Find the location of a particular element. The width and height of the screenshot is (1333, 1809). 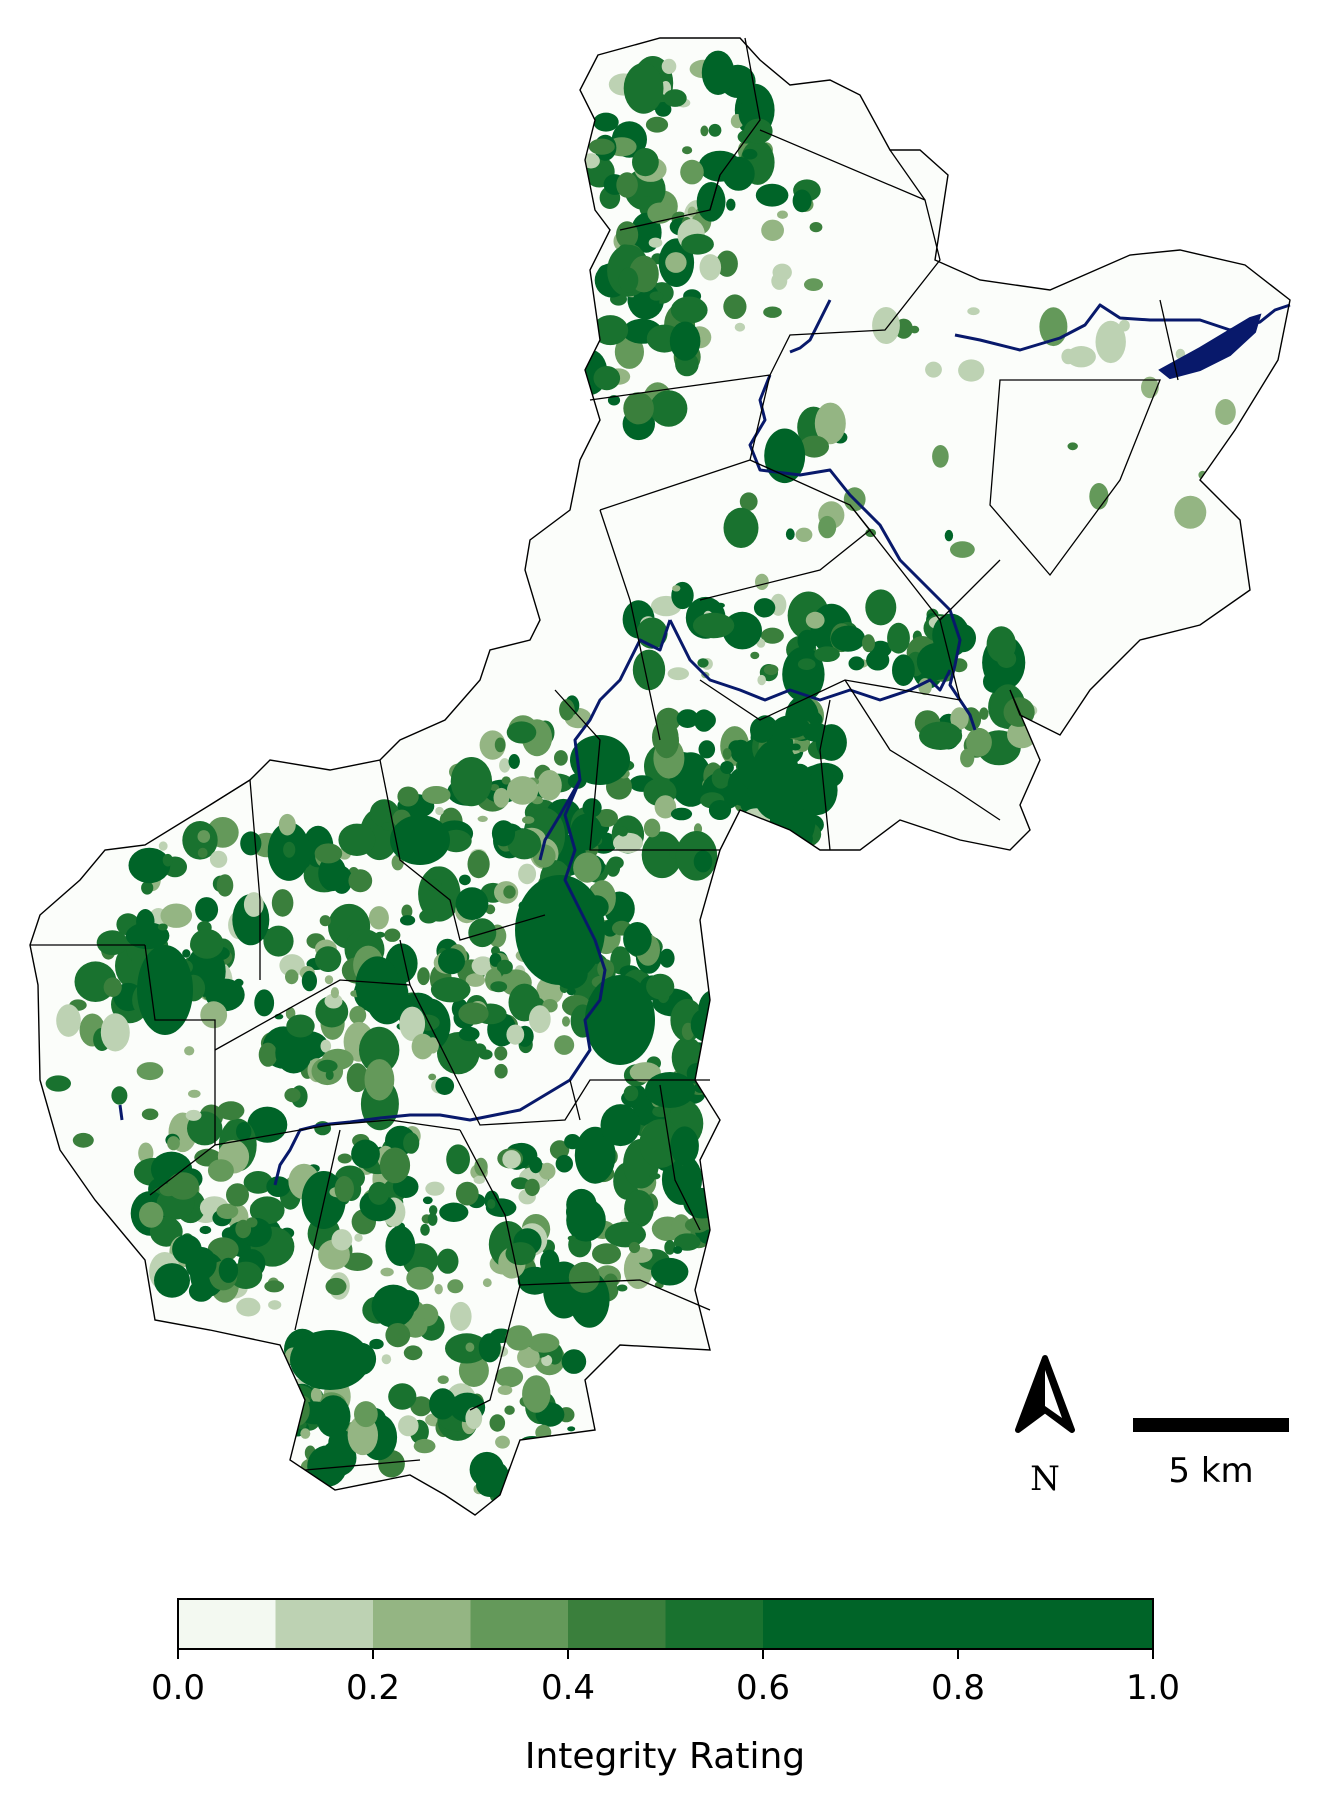

colorbar-tick-label: 1.0 is located at coordinates (1153, 1688).